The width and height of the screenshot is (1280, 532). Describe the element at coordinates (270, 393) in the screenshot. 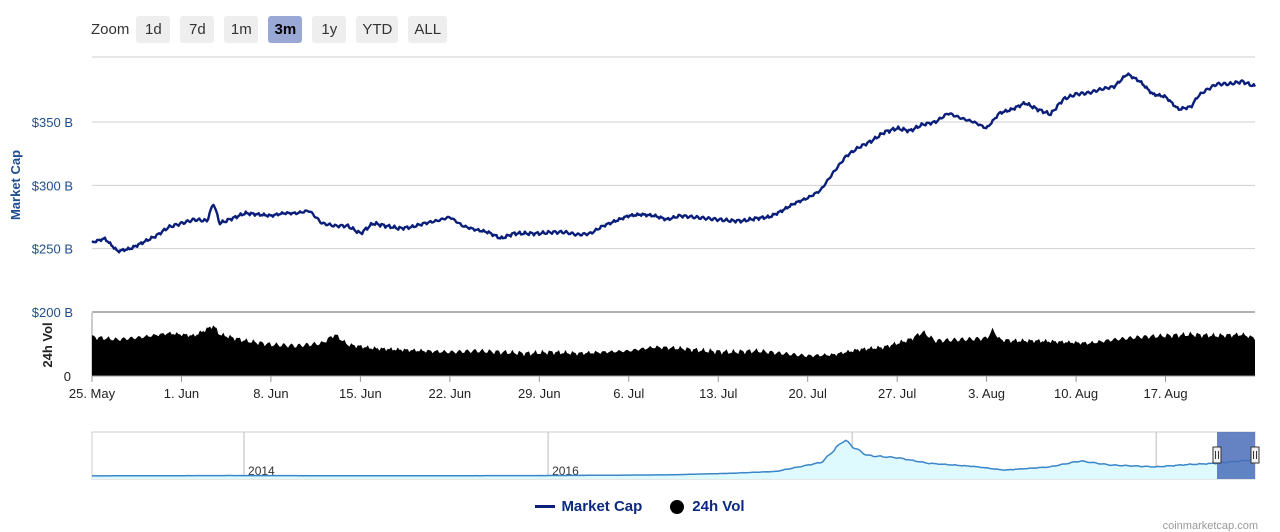

I see `x-tick-label: 8. Jun` at that location.